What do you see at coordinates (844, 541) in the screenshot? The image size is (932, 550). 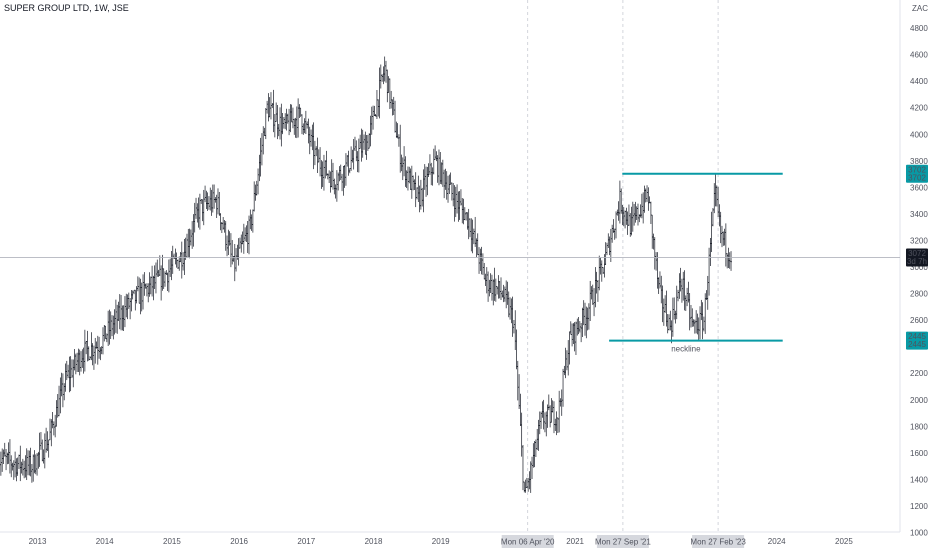 I see `x-tick-label: 2025` at bounding box center [844, 541].